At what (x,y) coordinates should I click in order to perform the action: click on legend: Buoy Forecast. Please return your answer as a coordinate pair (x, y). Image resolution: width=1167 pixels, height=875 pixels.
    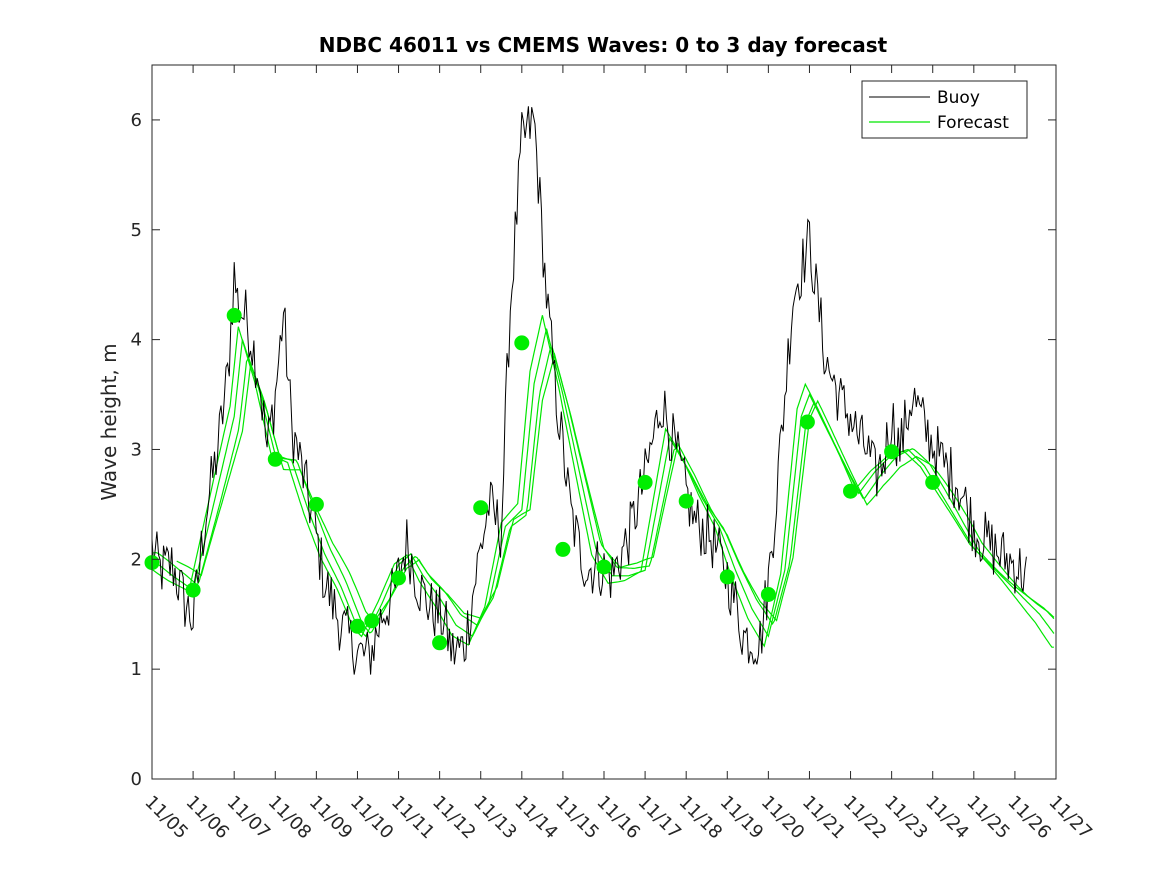
    Looking at the image, I should click on (944, 109).